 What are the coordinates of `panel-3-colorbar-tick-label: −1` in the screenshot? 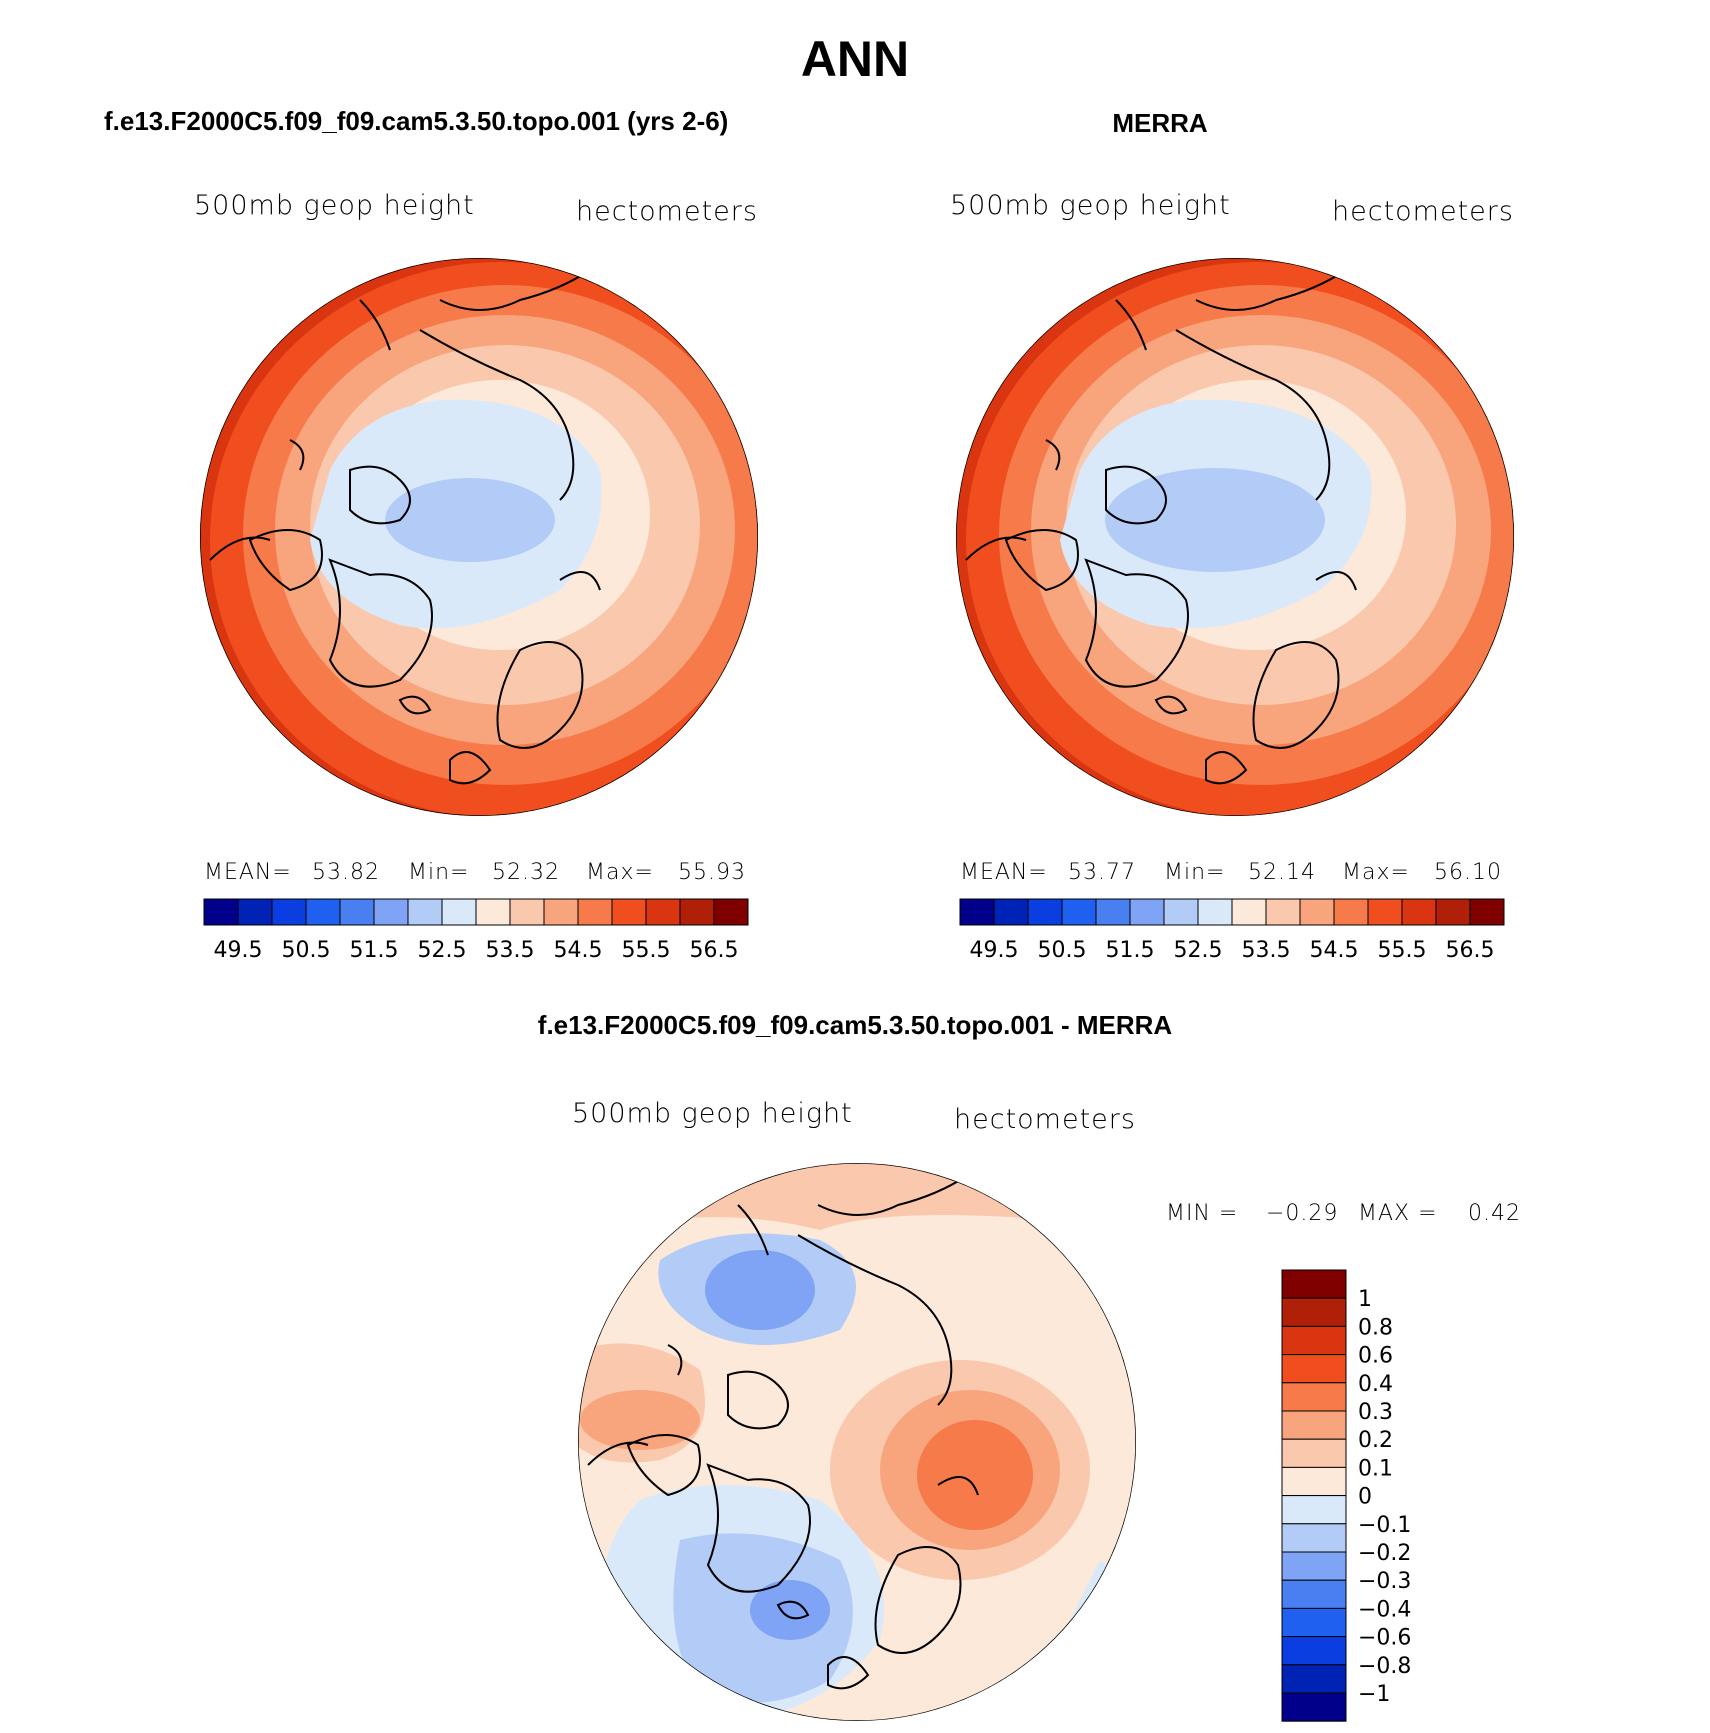 It's located at (1374, 1694).